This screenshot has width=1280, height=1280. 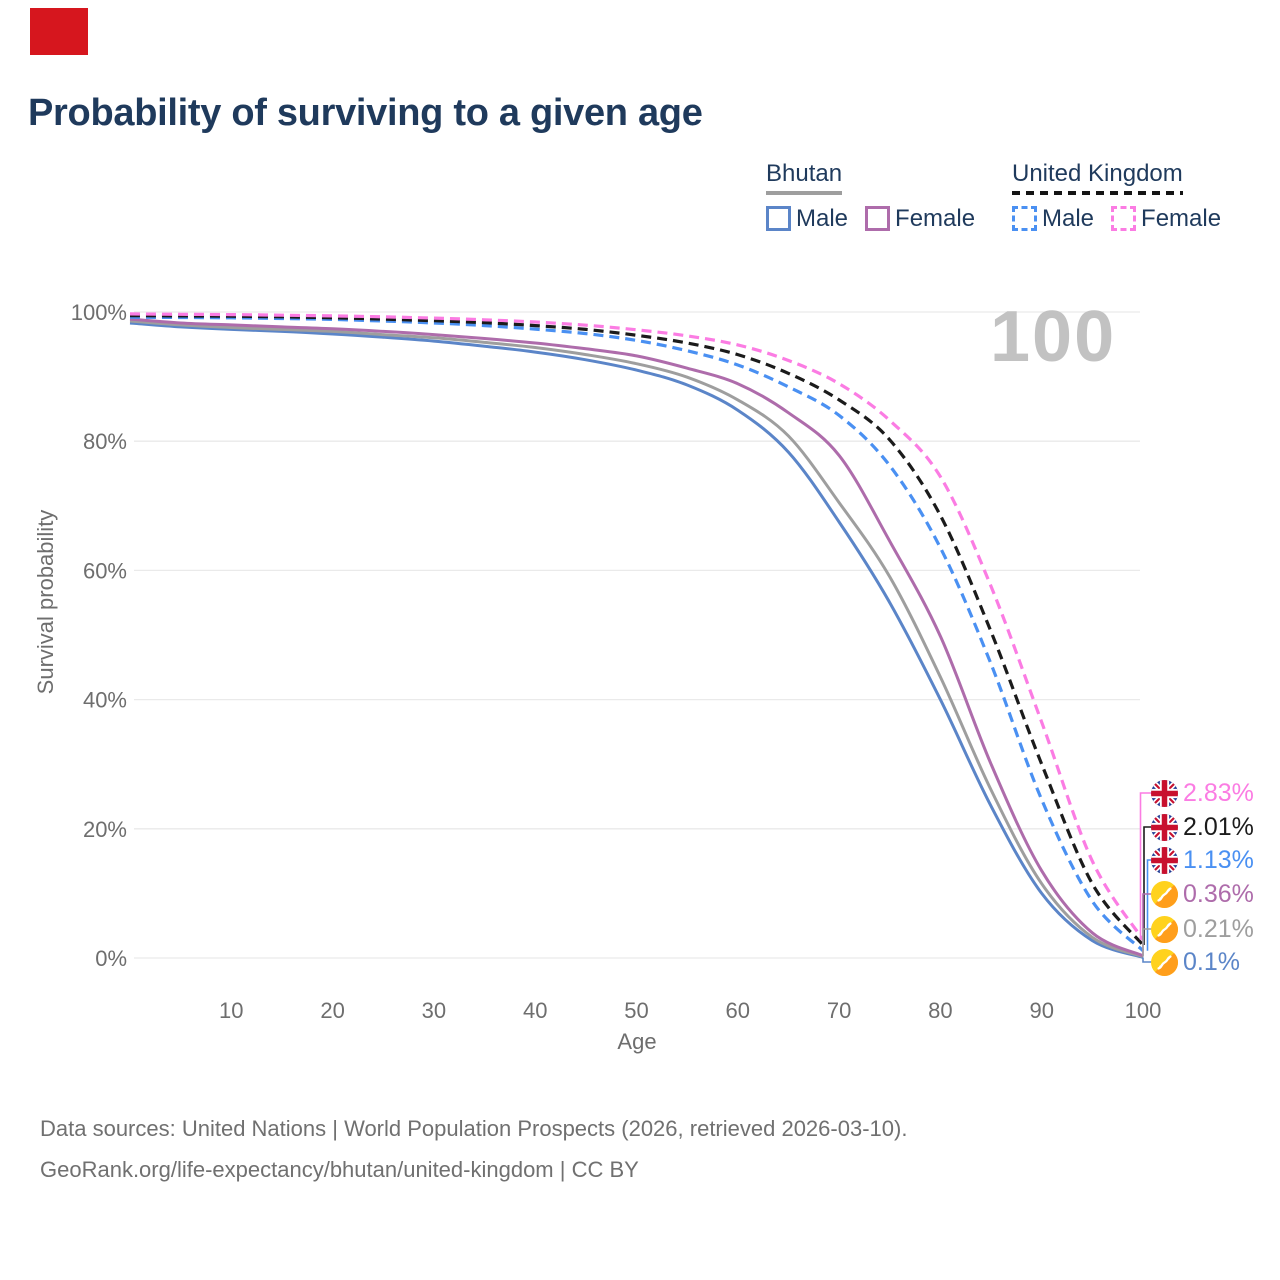 I want to click on x-axis-title: Age, so click(x=637, y=1041).